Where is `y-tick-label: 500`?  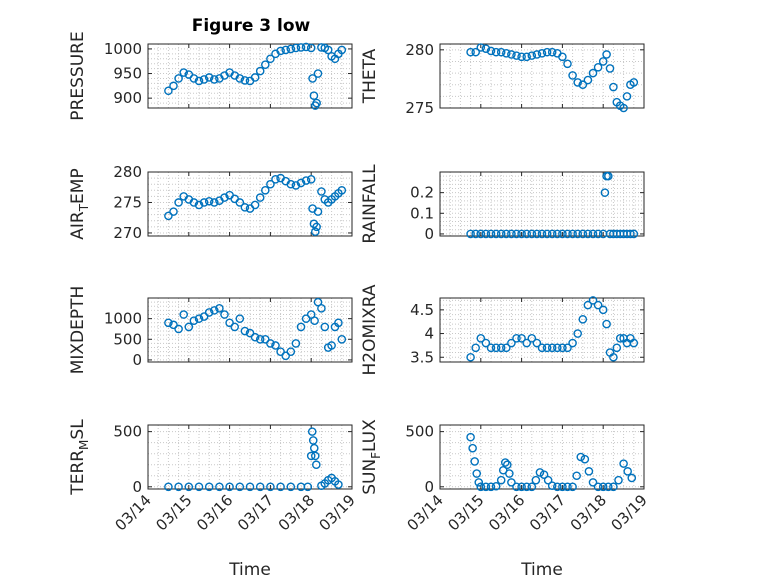
y-tick-label: 500 is located at coordinates (127, 432).